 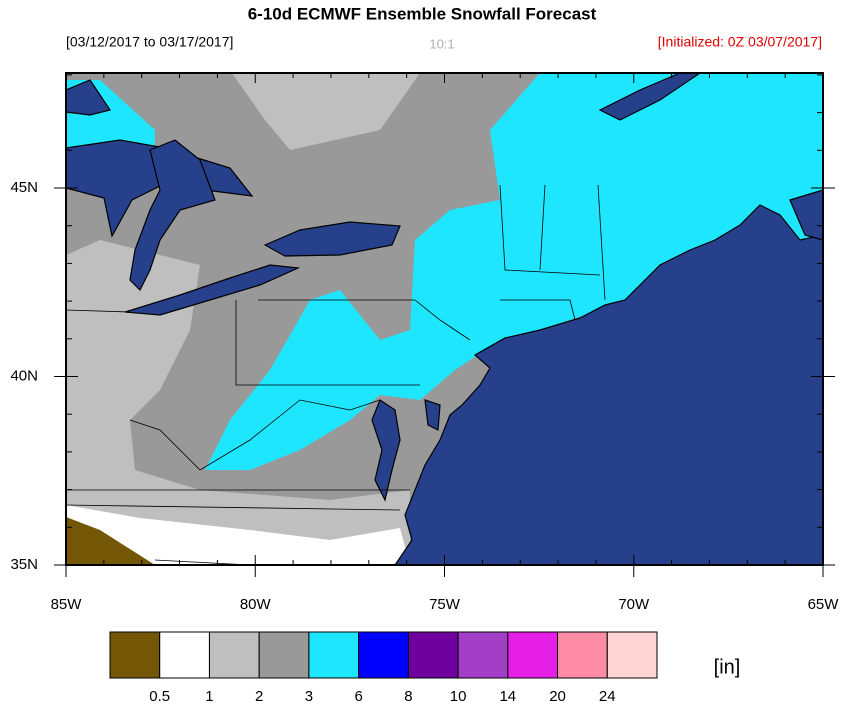 What do you see at coordinates (727, 667) in the screenshot?
I see `colorbar-unit: [in]` at bounding box center [727, 667].